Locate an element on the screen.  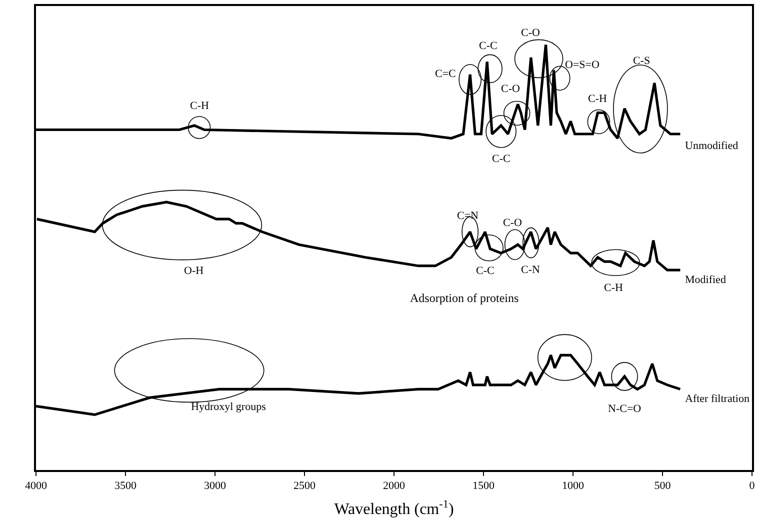
x-tick-label: 4000 is located at coordinates (36, 486).